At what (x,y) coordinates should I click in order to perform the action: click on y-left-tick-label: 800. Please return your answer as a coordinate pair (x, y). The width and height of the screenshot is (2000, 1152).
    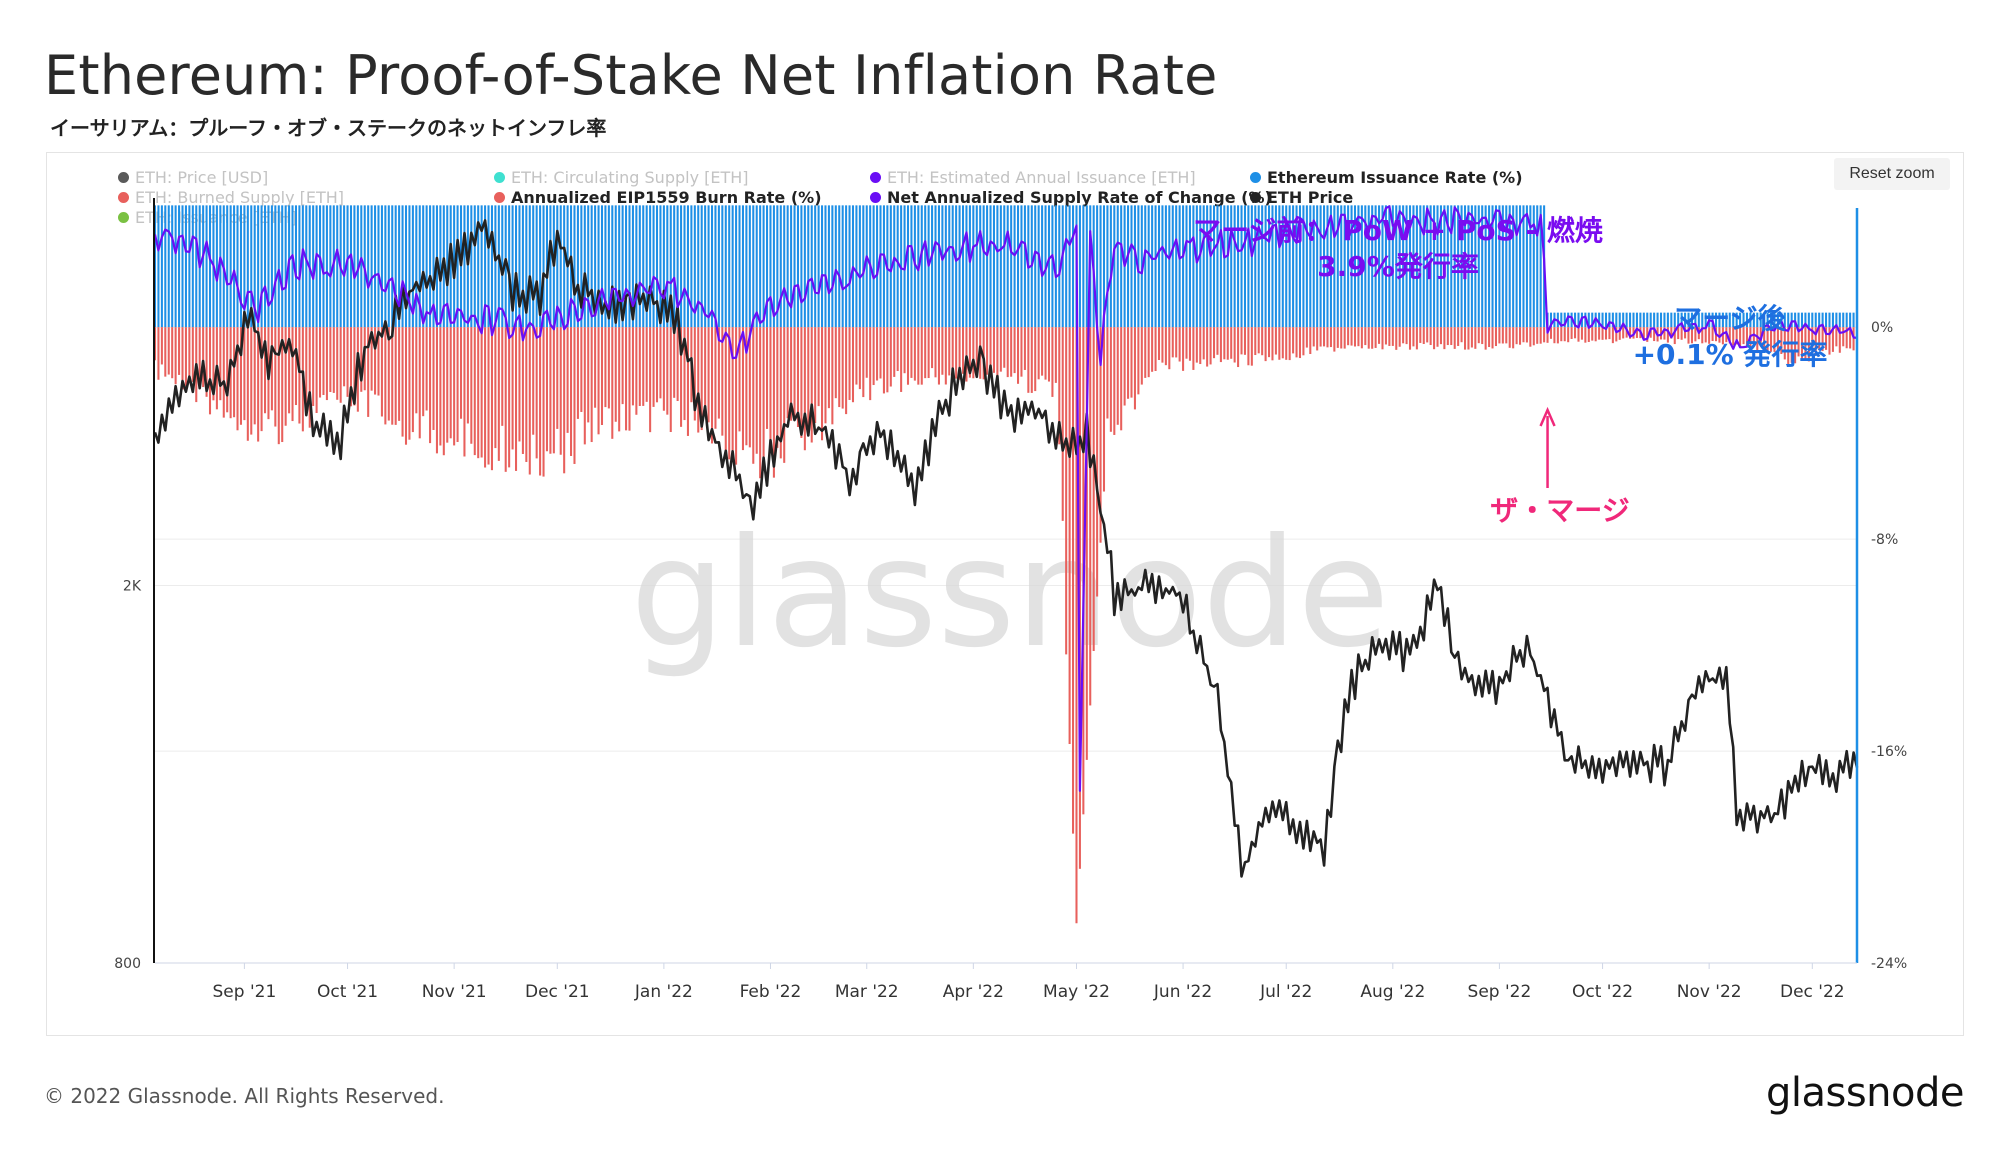
    Looking at the image, I should click on (127, 964).